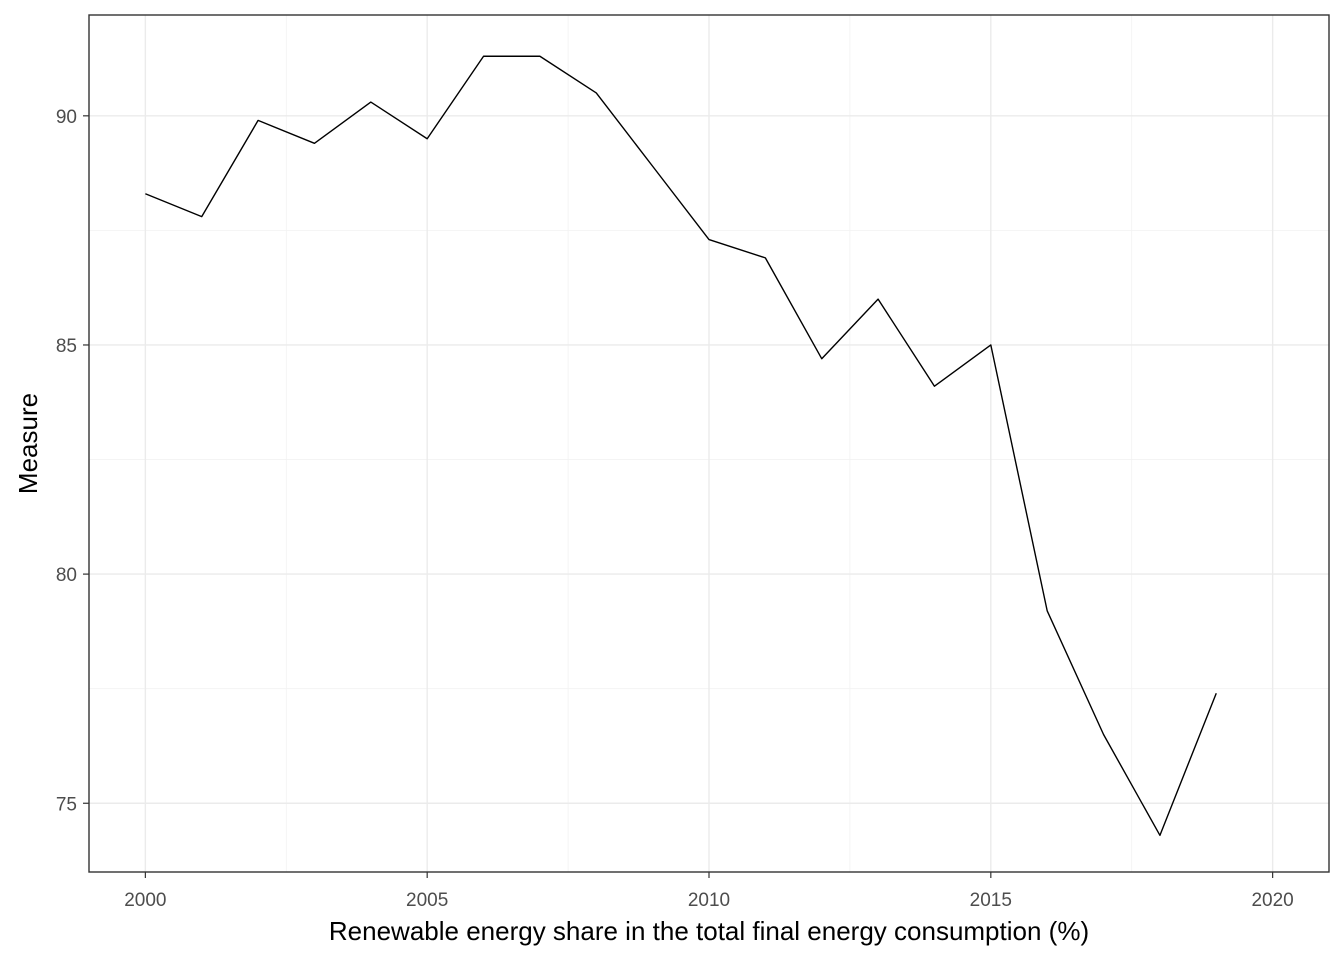 The height and width of the screenshot is (960, 1344). What do you see at coordinates (427, 900) in the screenshot?
I see `x-tick-label: 2005` at bounding box center [427, 900].